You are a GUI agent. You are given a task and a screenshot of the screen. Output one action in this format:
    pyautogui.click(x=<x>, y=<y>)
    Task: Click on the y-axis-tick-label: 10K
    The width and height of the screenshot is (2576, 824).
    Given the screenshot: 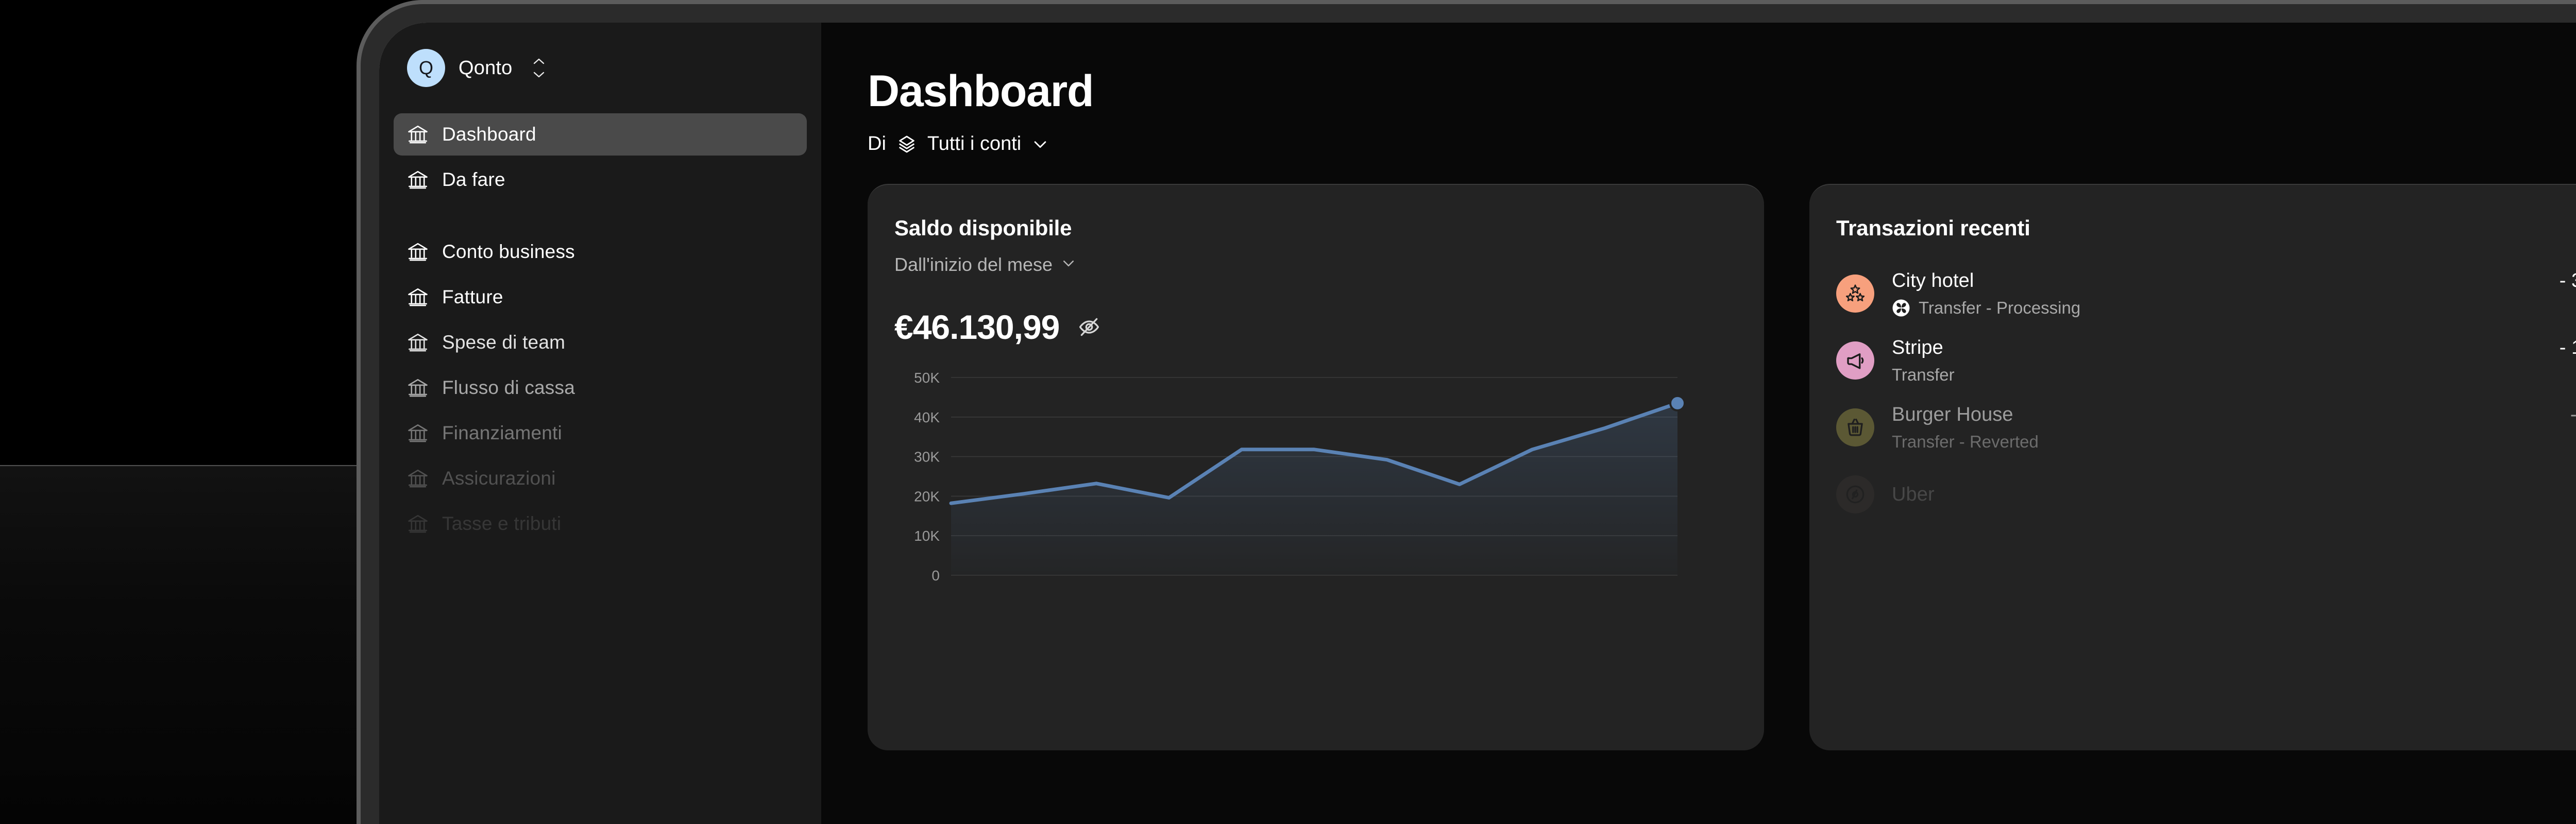 What is the action you would take?
    pyautogui.click(x=927, y=536)
    